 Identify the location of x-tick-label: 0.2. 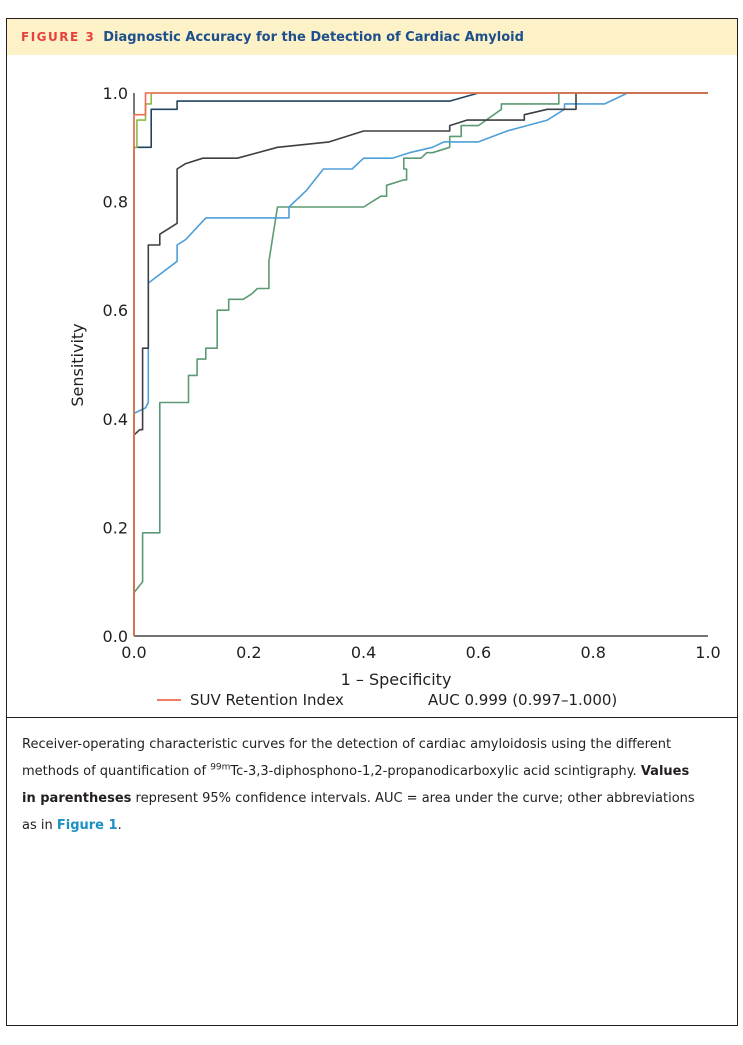
(248, 652).